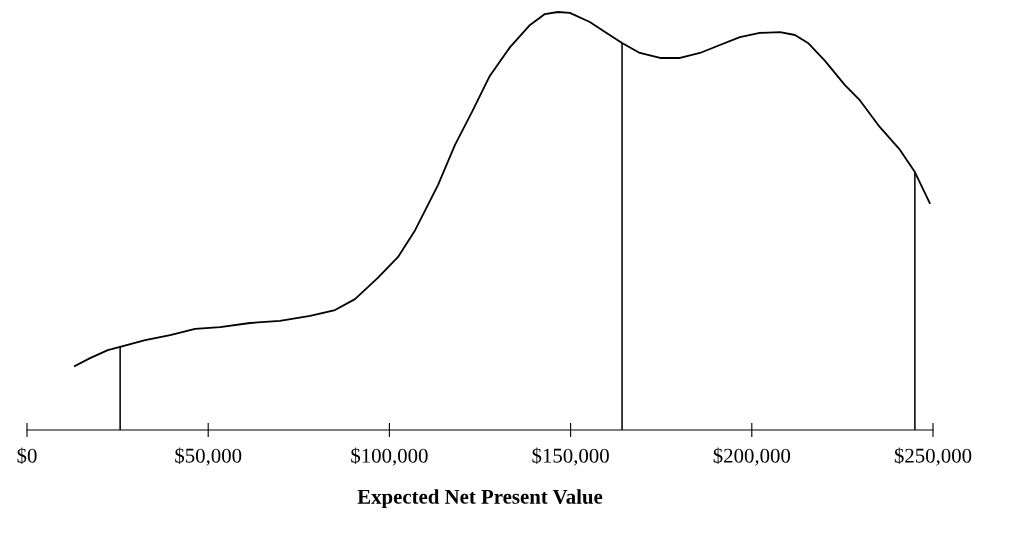  What do you see at coordinates (208, 456) in the screenshot?
I see `x-tick-label: $50,000` at bounding box center [208, 456].